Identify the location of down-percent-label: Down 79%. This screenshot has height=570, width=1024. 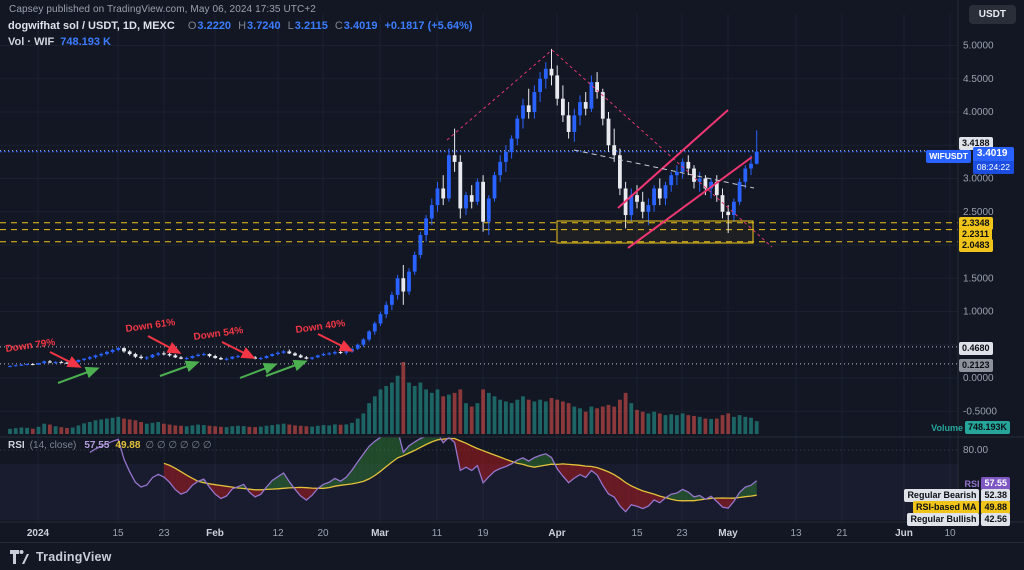
(30, 346).